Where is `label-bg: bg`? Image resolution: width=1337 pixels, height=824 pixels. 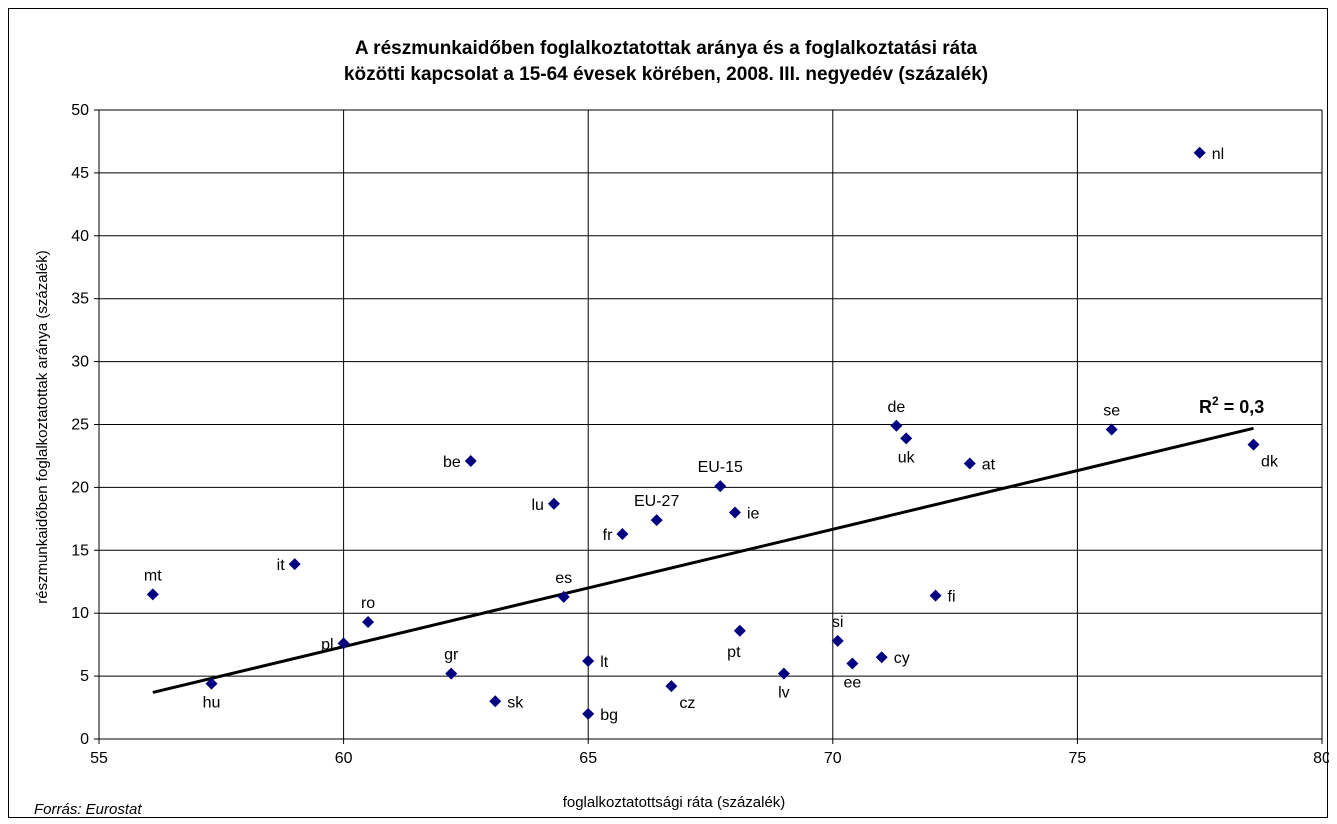
label-bg: bg is located at coordinates (609, 715).